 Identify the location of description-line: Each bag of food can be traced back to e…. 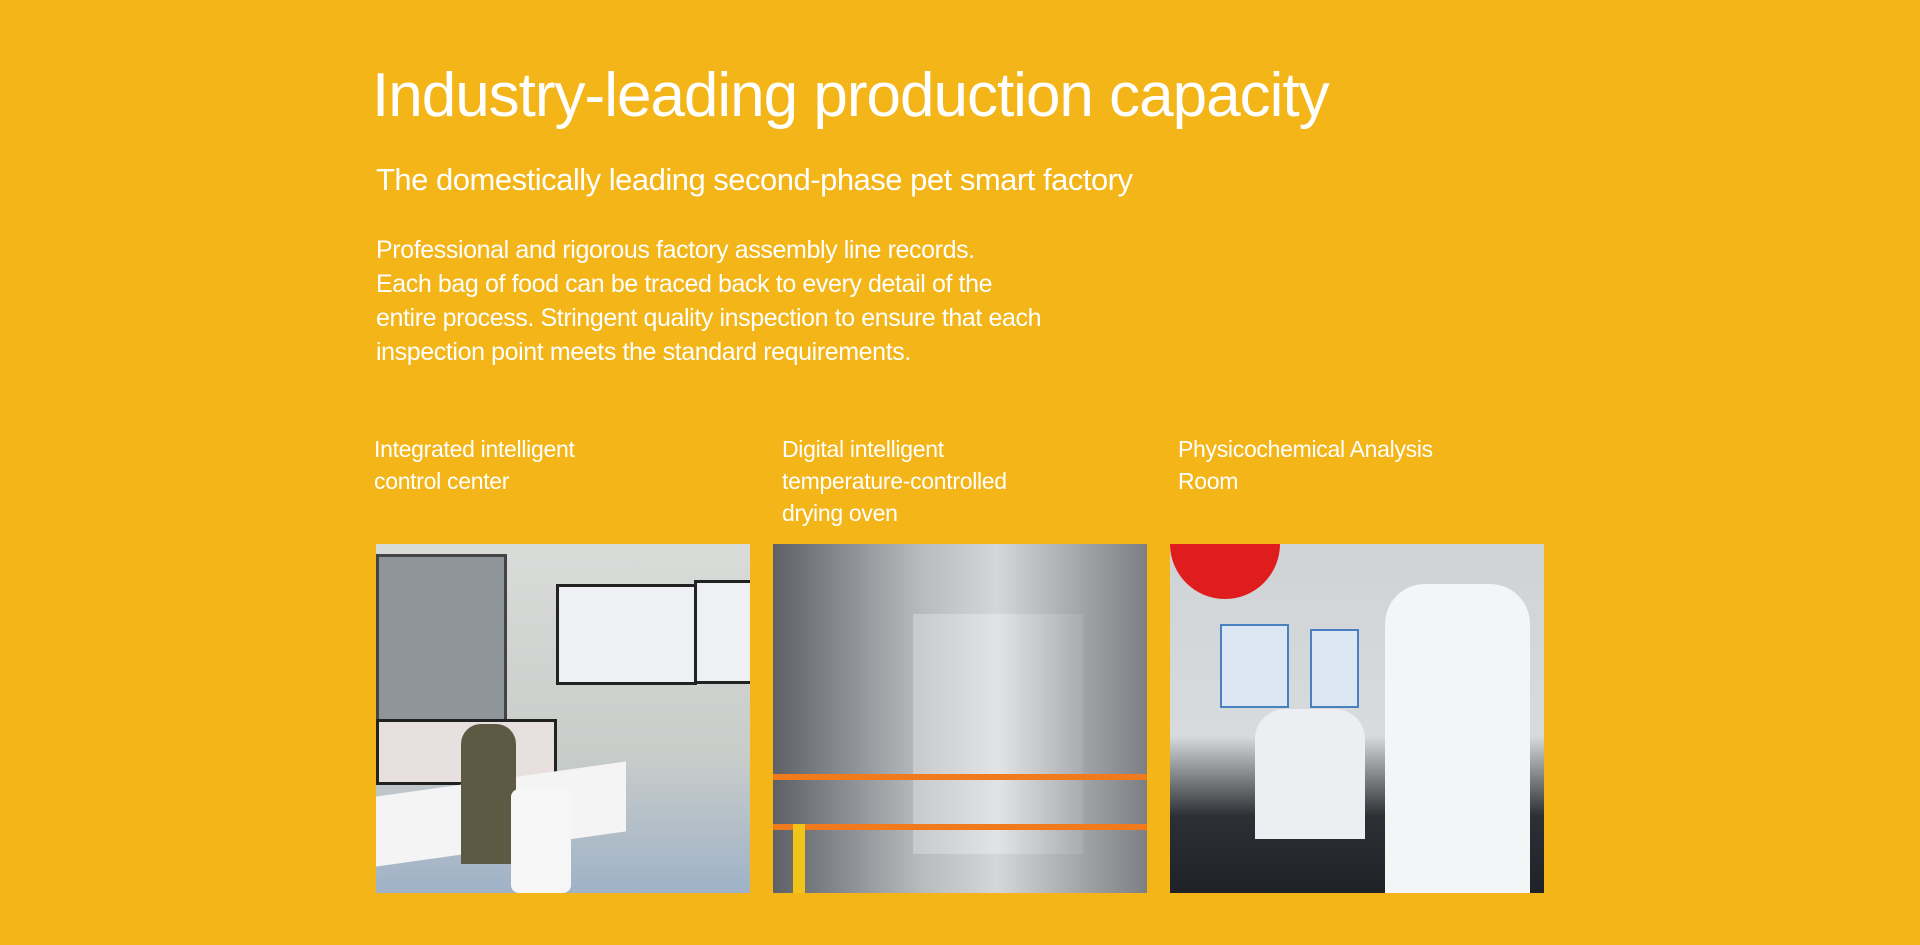
(684, 284).